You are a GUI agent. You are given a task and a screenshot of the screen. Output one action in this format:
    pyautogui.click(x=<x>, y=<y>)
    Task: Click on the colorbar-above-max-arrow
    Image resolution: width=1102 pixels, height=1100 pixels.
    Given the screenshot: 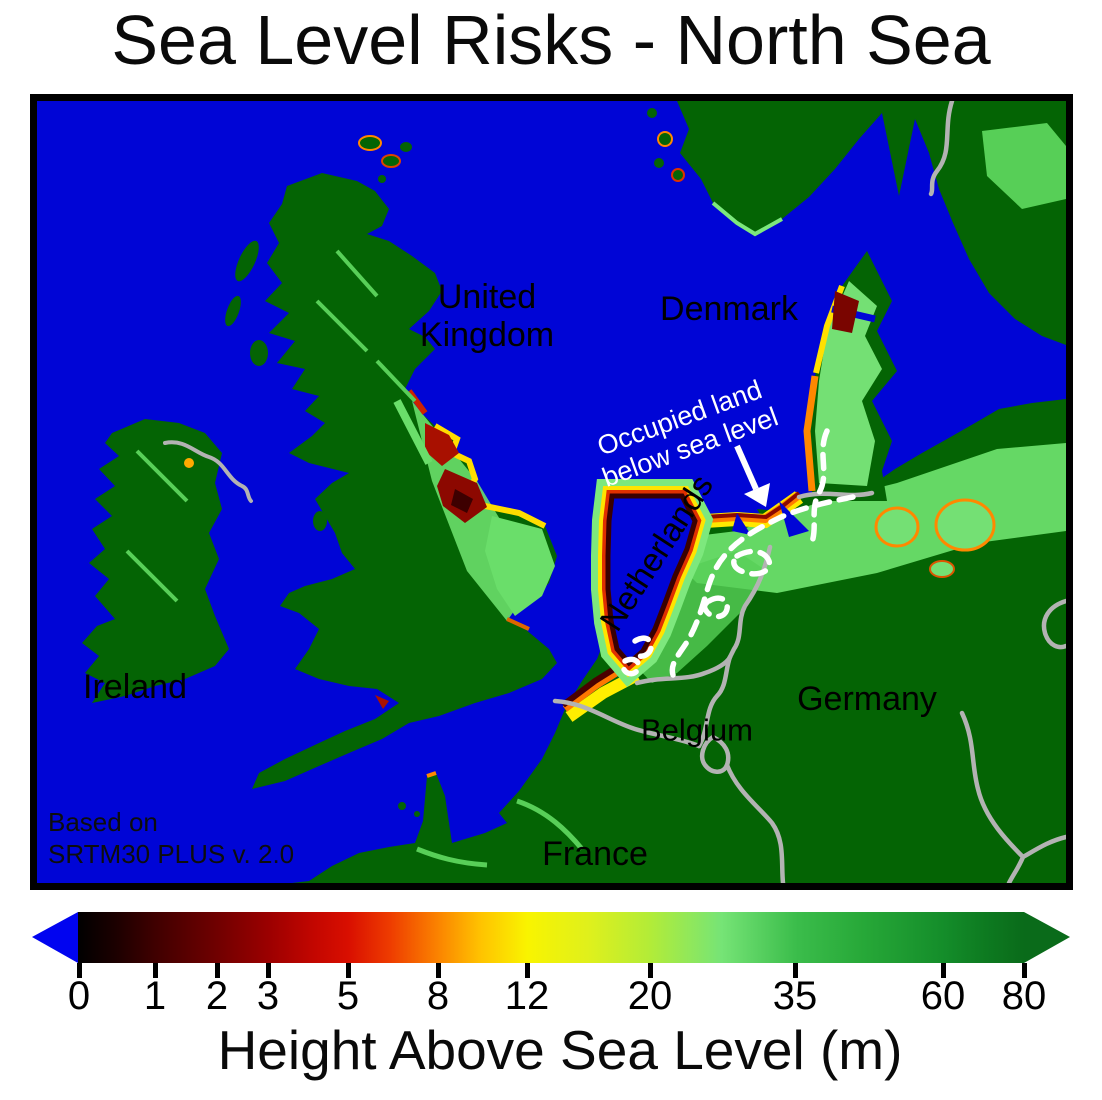 What is the action you would take?
    pyautogui.click(x=1047, y=937)
    